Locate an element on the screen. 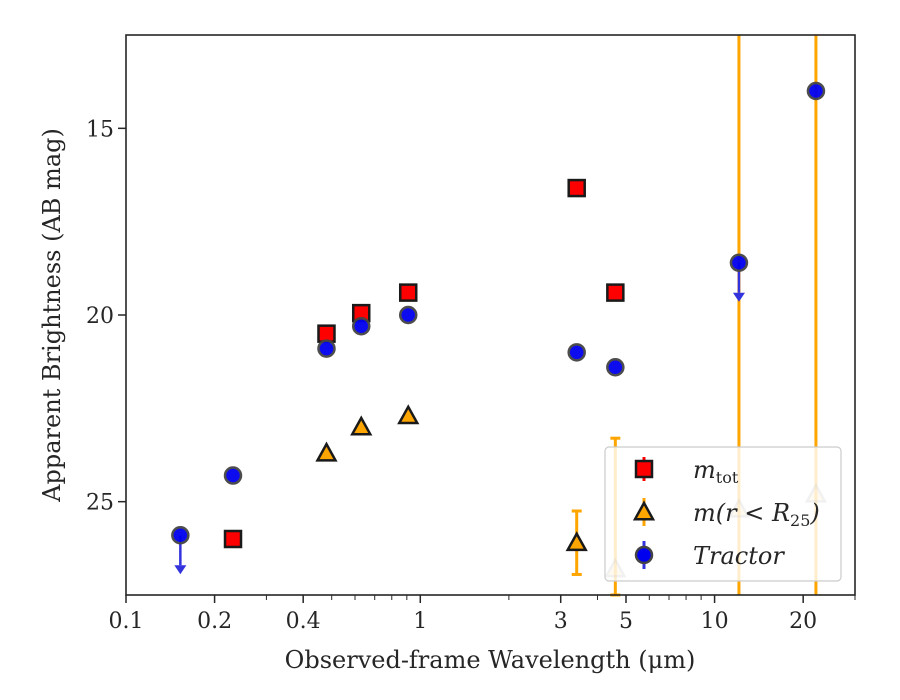  y-tick-label: 25 is located at coordinates (100, 503).